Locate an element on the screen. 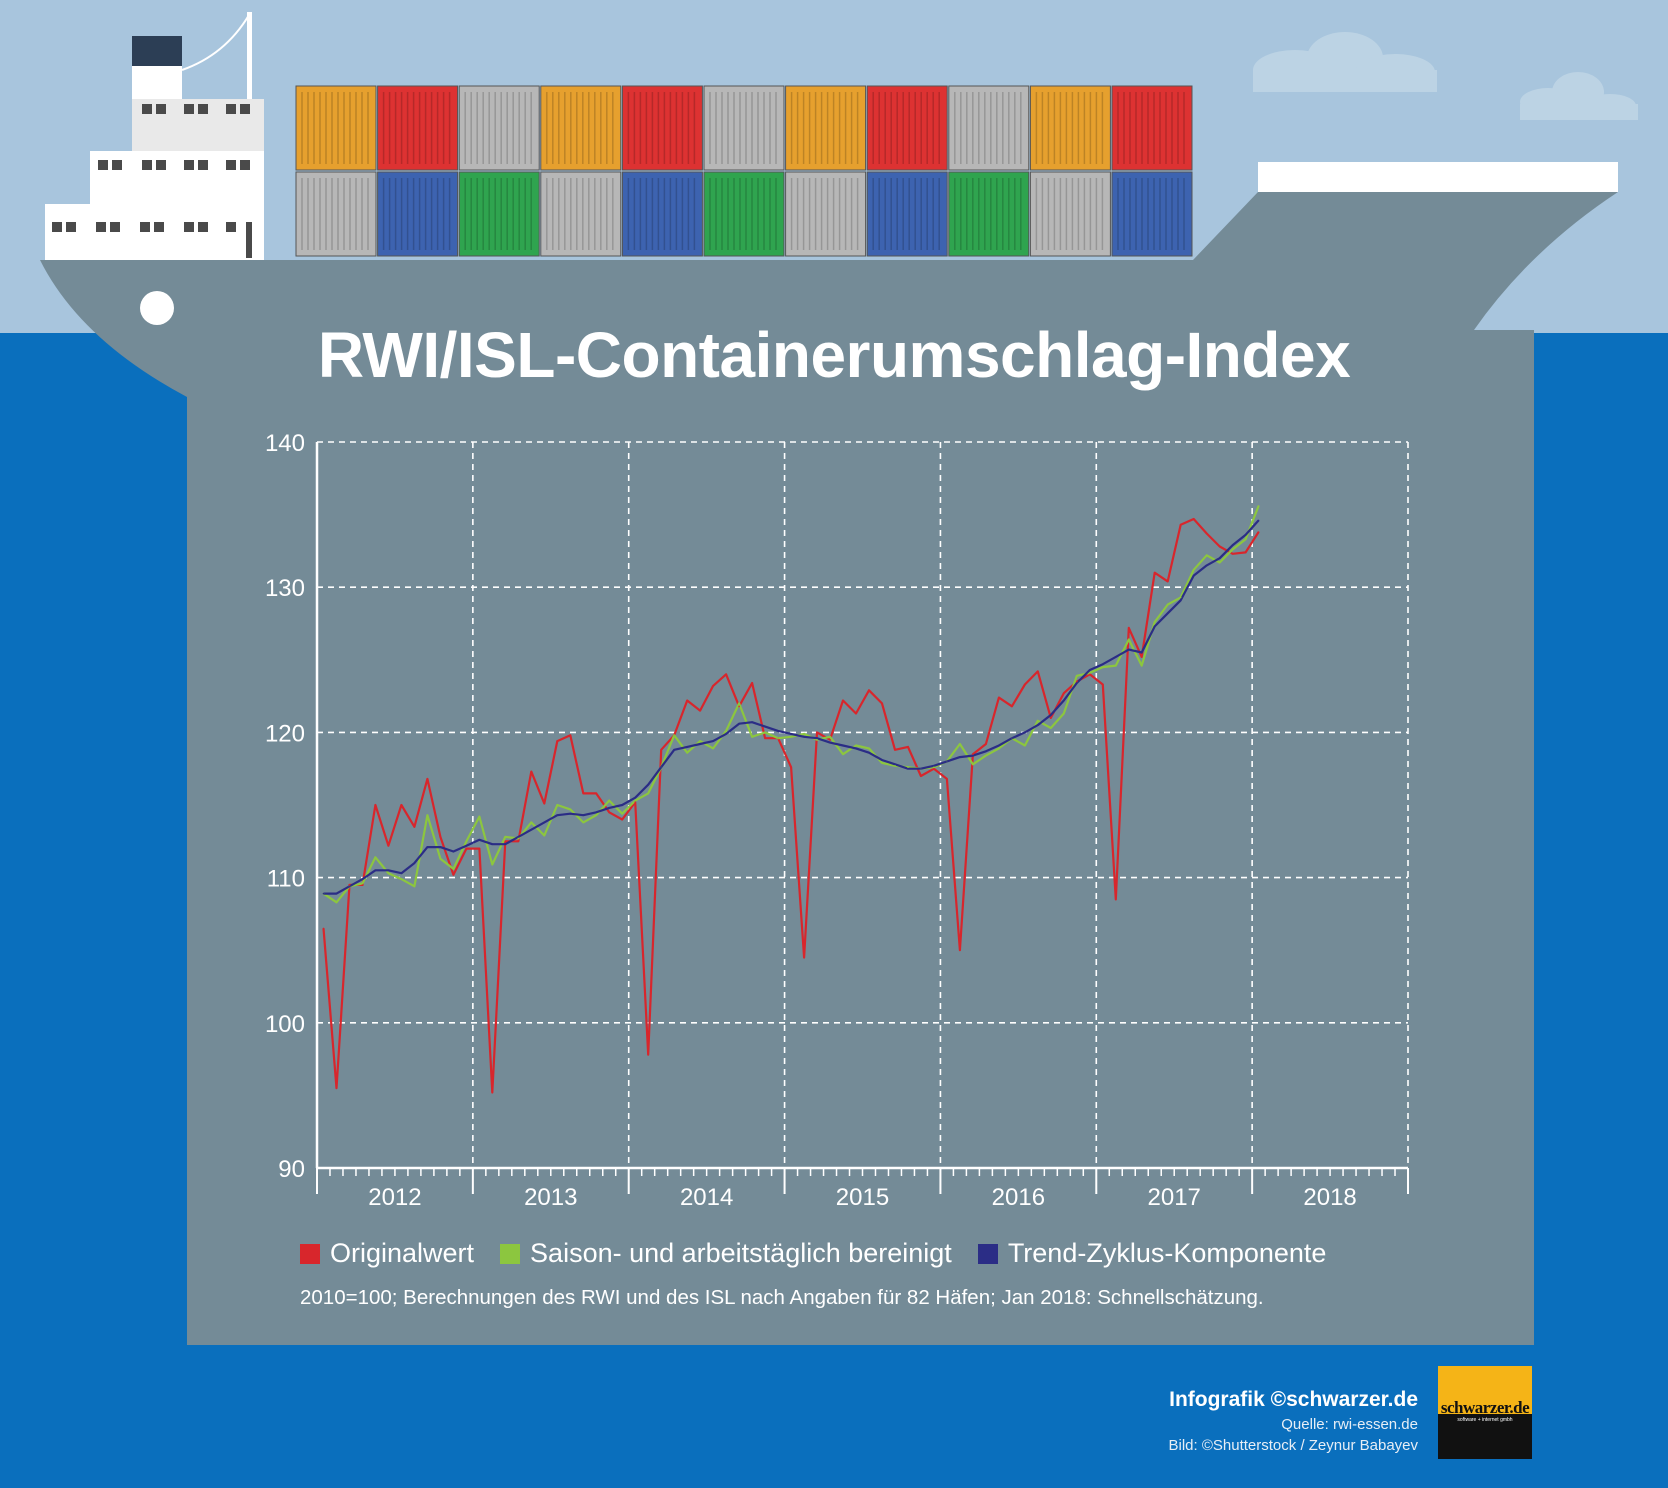 This screenshot has height=1488, width=1668. ship-bridge is located at coordinates (154, 148).